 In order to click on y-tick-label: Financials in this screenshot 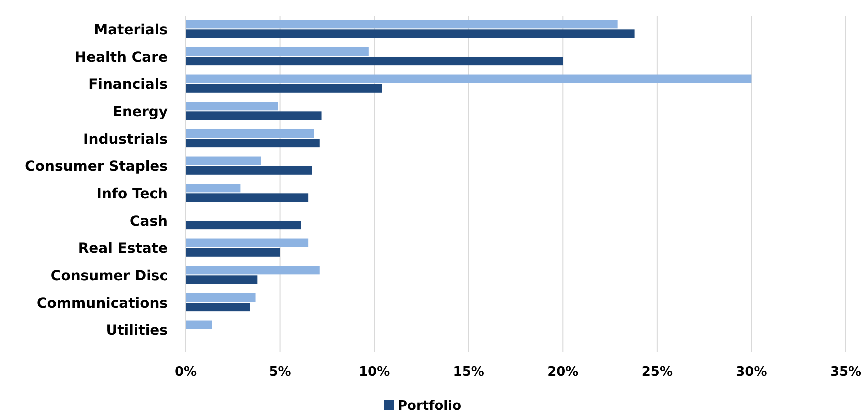, I will do `click(128, 85)`.